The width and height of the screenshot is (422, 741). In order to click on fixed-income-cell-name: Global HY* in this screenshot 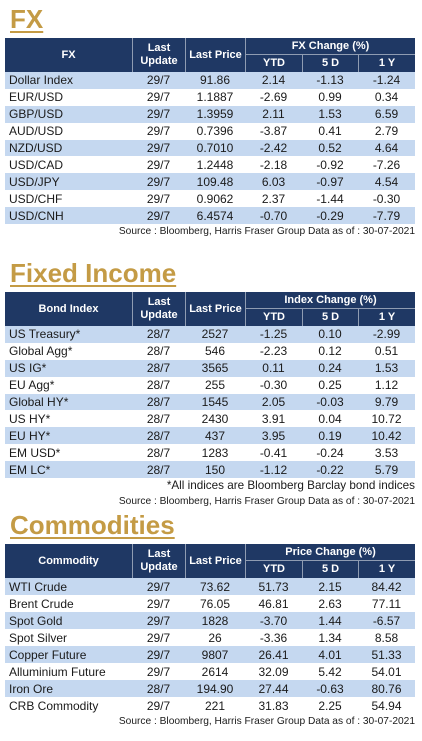, I will do `click(39, 402)`.